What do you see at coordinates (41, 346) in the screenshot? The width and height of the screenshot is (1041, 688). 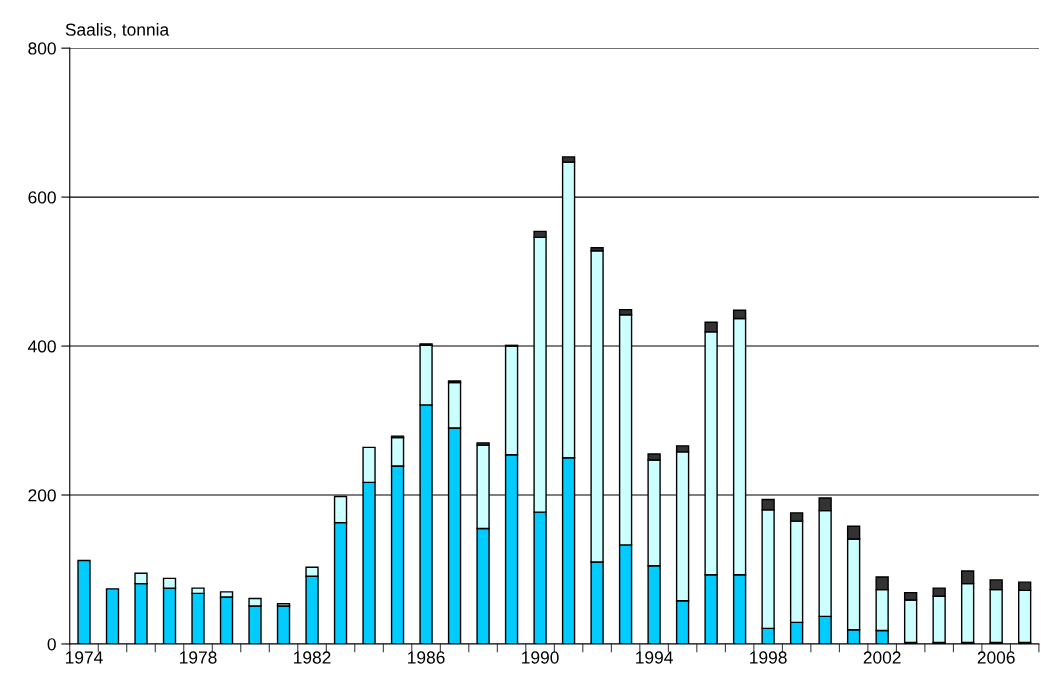 I see `y-tick-label: 400` at bounding box center [41, 346].